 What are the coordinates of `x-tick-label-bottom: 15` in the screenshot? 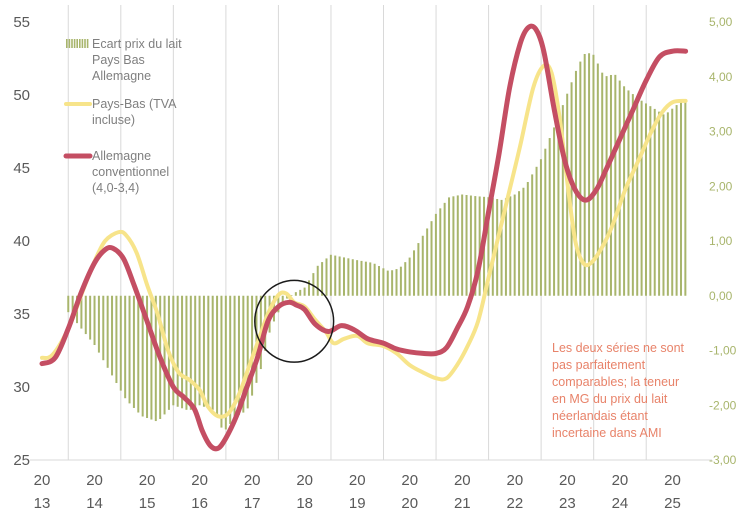 It's located at (147, 503).